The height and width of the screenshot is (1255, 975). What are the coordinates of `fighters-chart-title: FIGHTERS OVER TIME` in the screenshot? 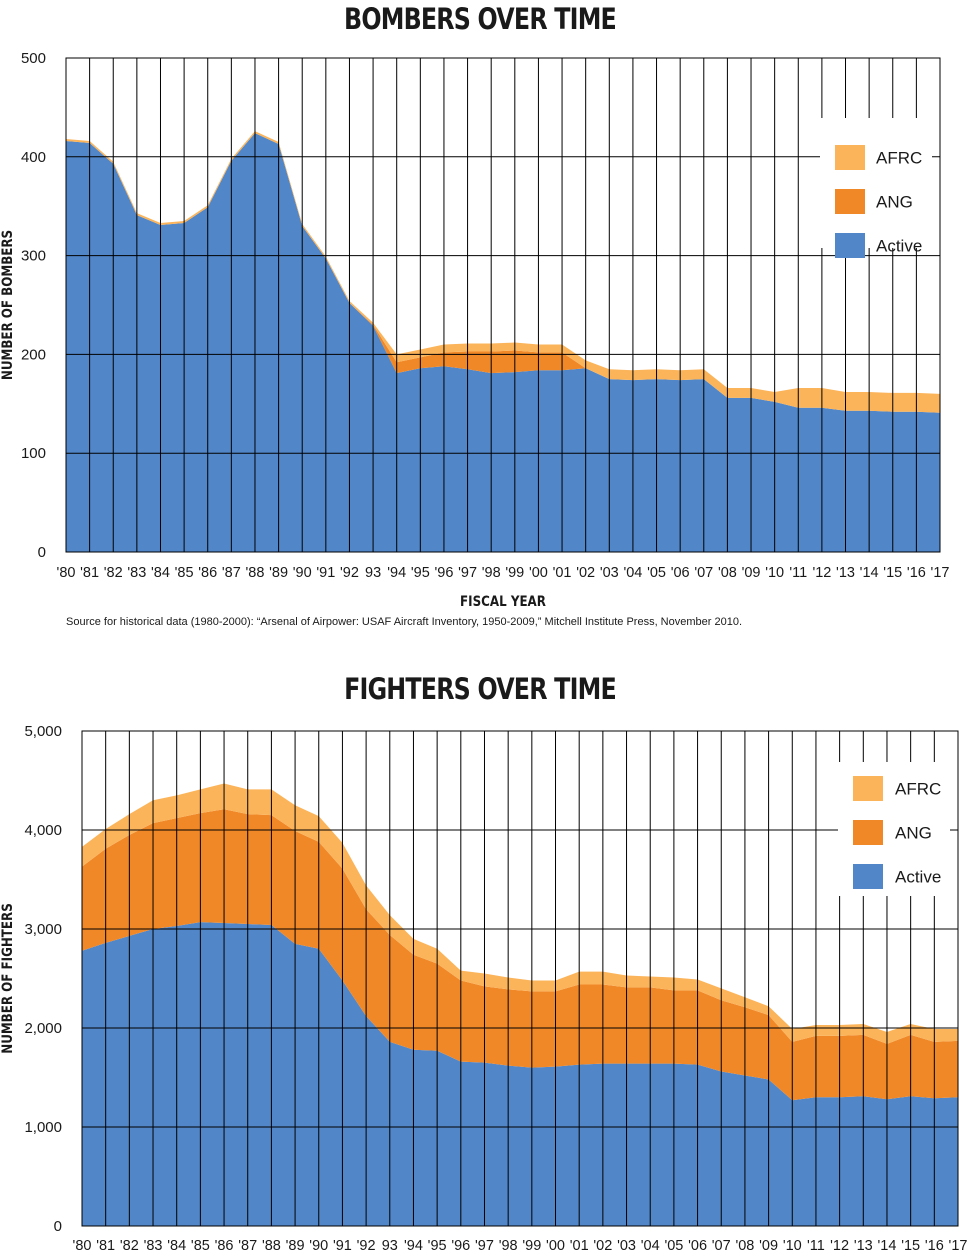 It's located at (480, 689).